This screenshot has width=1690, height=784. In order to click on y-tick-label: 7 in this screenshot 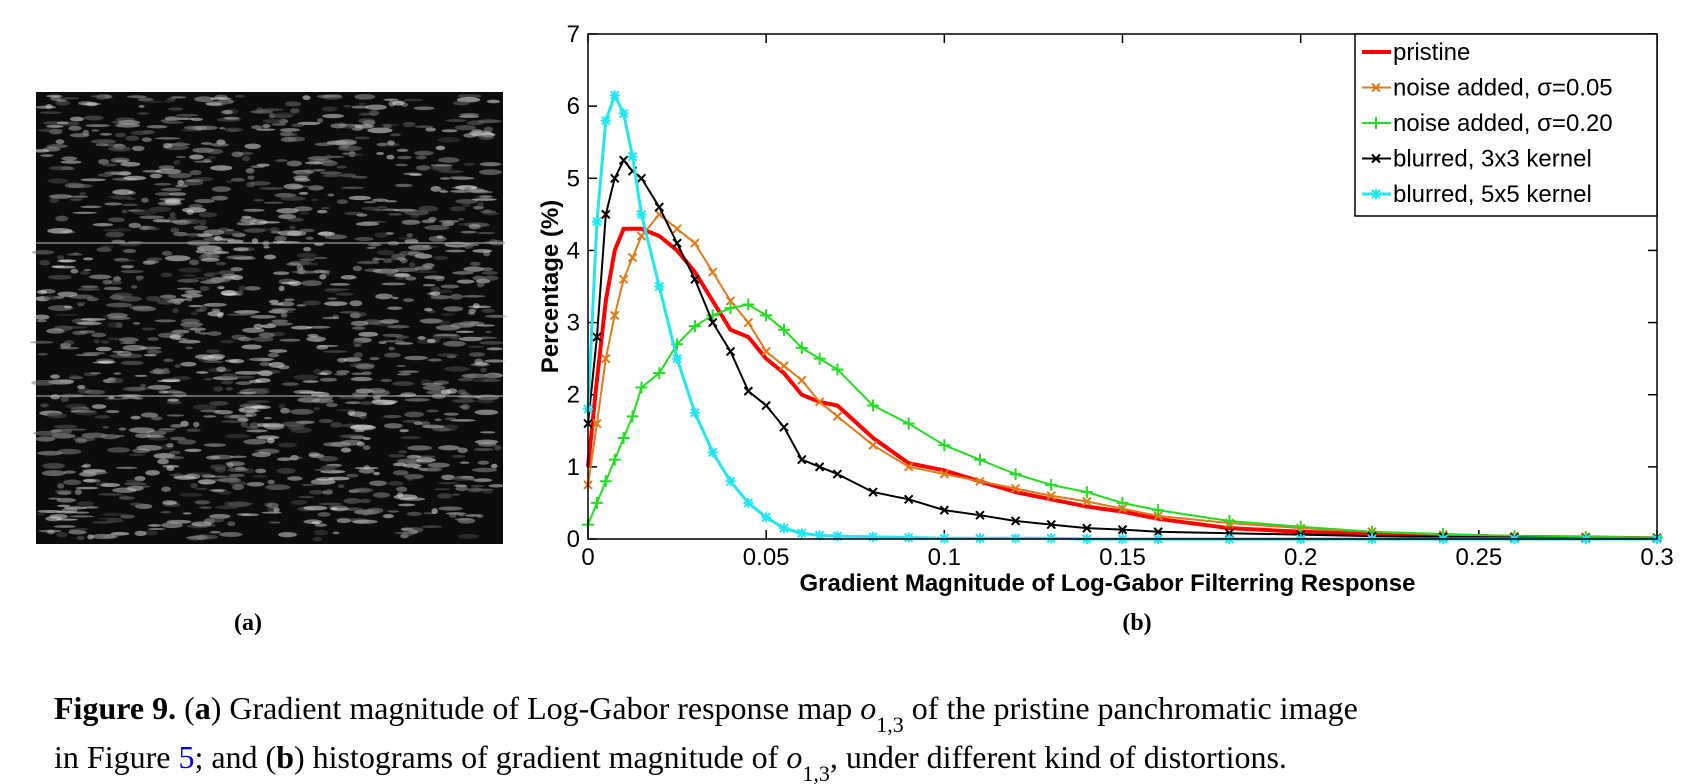, I will do `click(573, 34)`.